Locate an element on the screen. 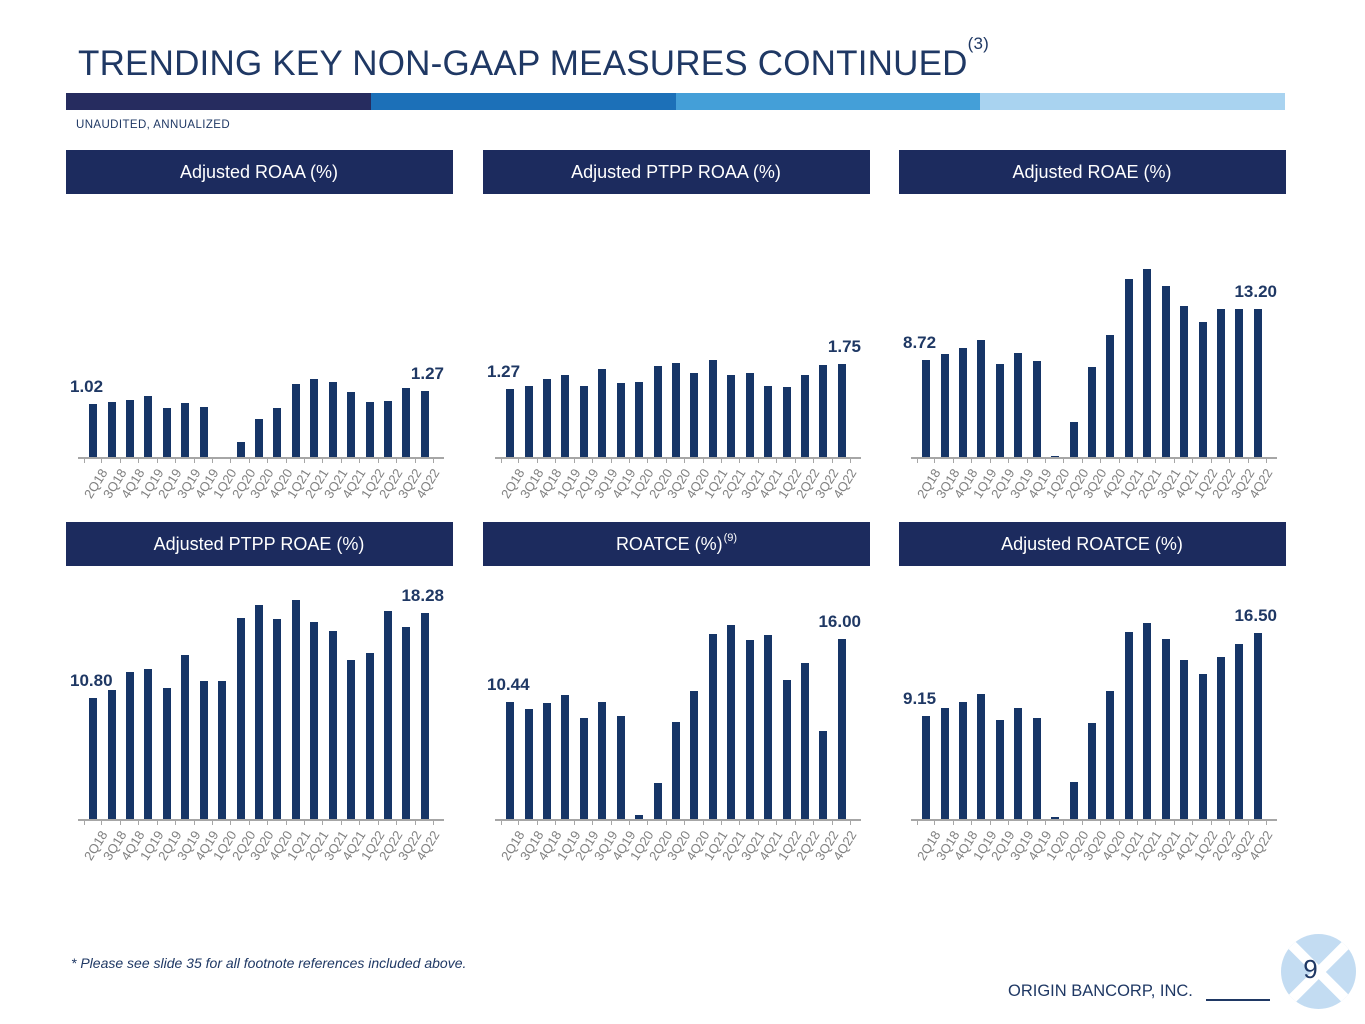  value-label-last: 18.28 is located at coordinates (422, 596).